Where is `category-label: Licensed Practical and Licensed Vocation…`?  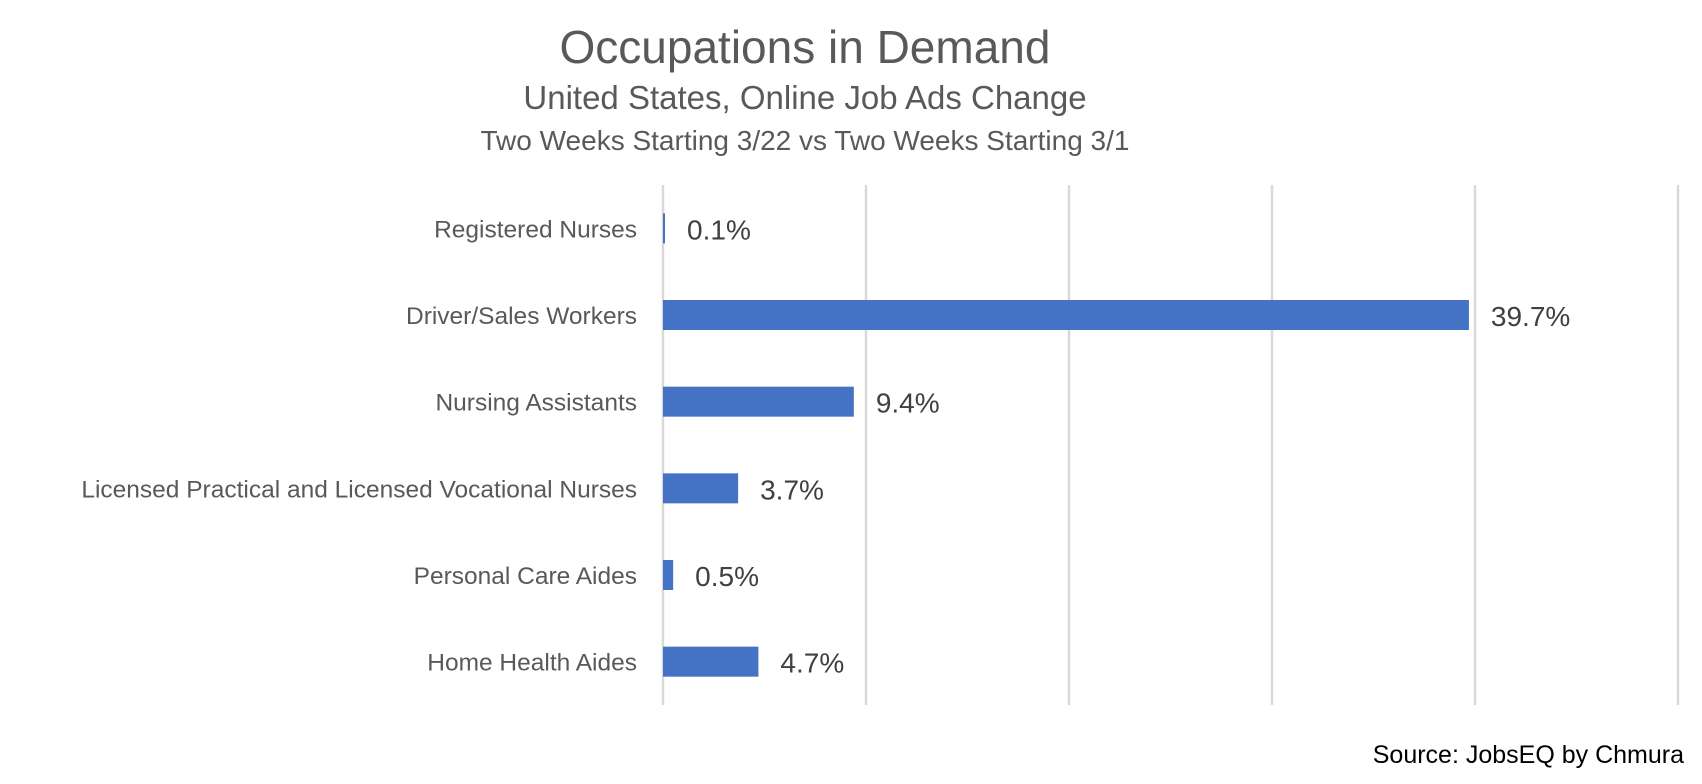 category-label: Licensed Practical and Licensed Vocation… is located at coordinates (359, 489).